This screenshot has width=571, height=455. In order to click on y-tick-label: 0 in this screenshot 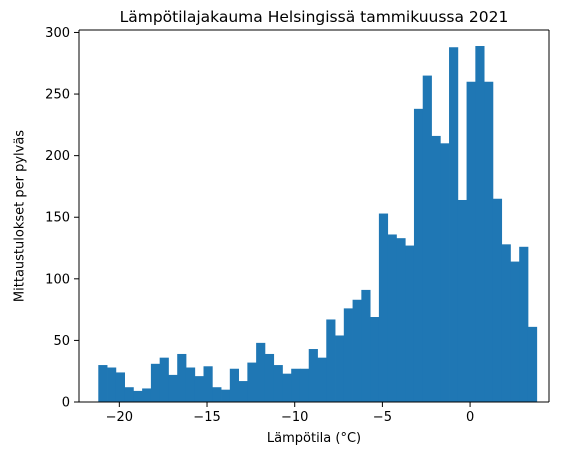, I will do `click(66, 403)`.